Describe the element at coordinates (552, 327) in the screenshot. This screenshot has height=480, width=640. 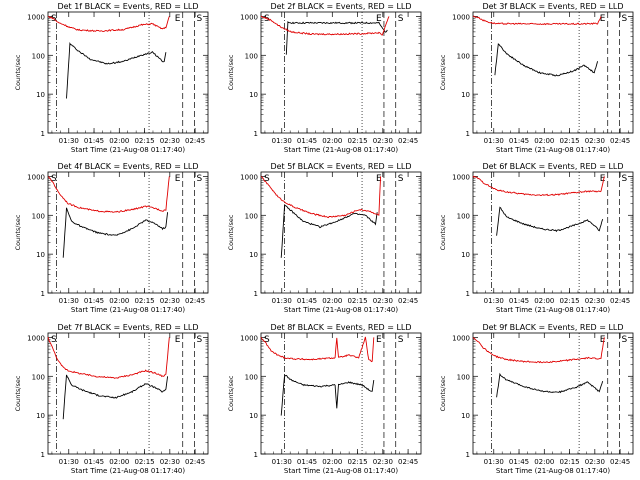
I see `panel-title: Det 9f BLACK = Events, RED = LLD` at that location.